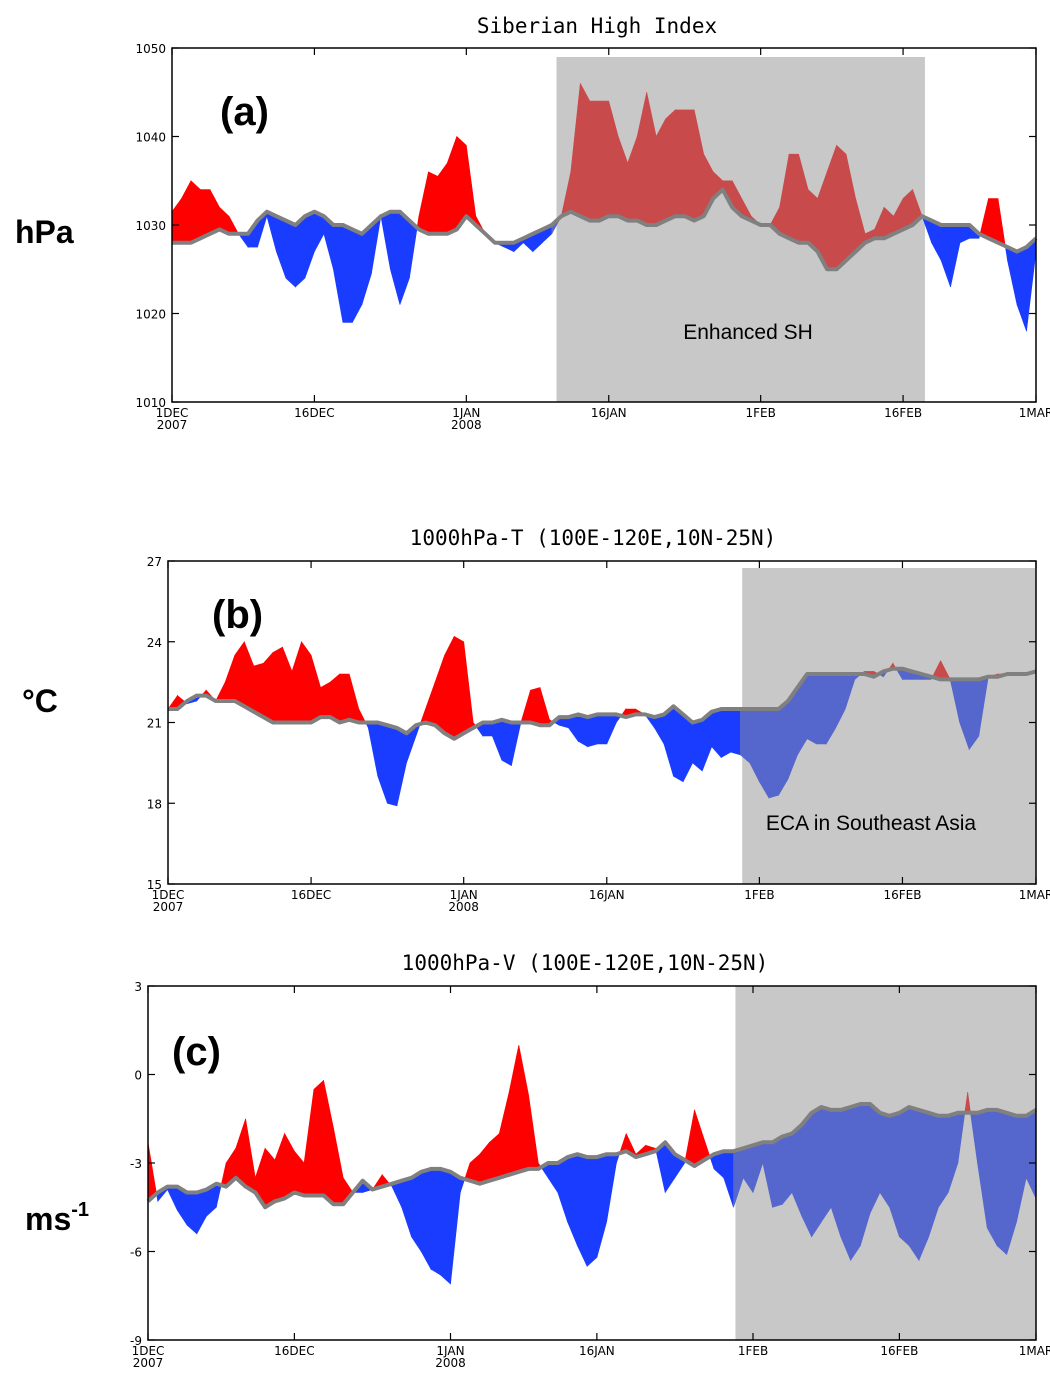 This screenshot has height=1375, width=1050. Describe the element at coordinates (154, 562) in the screenshot. I see `y-tick-label: 27` at that location.